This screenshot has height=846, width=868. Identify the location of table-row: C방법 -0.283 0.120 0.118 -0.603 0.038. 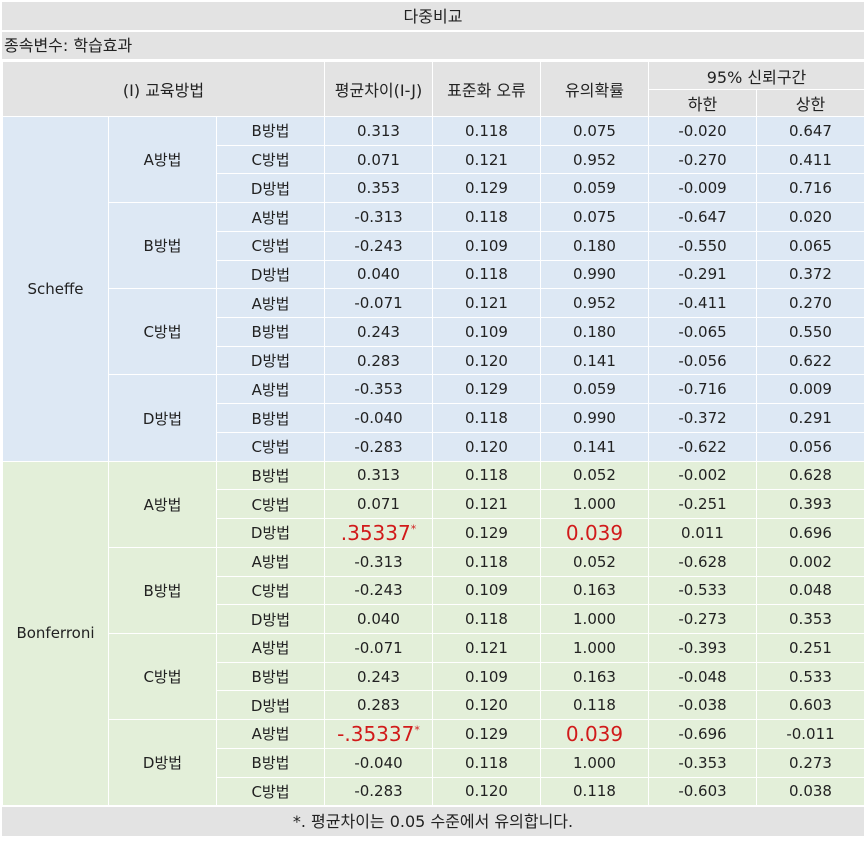
(434, 791).